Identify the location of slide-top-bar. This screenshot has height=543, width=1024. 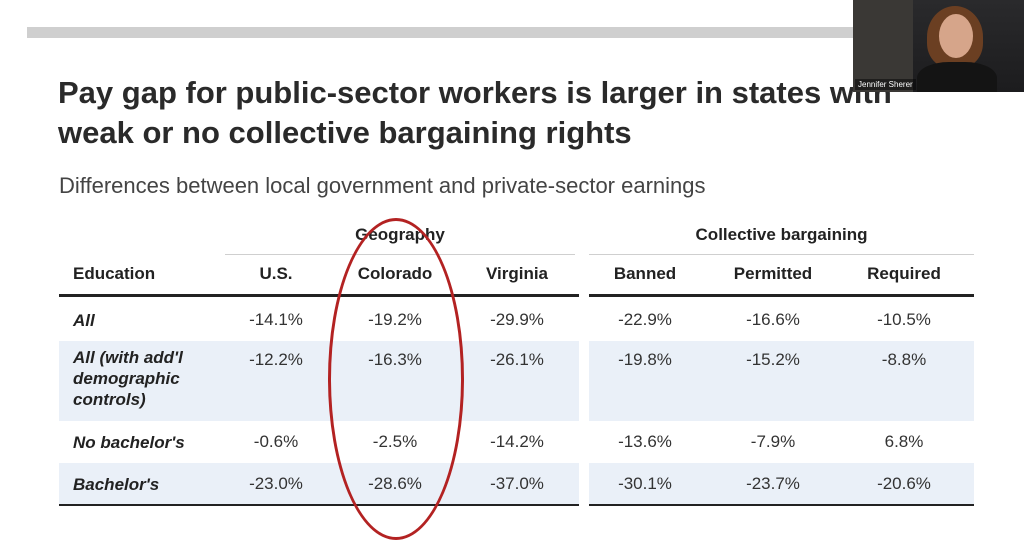
(440, 32).